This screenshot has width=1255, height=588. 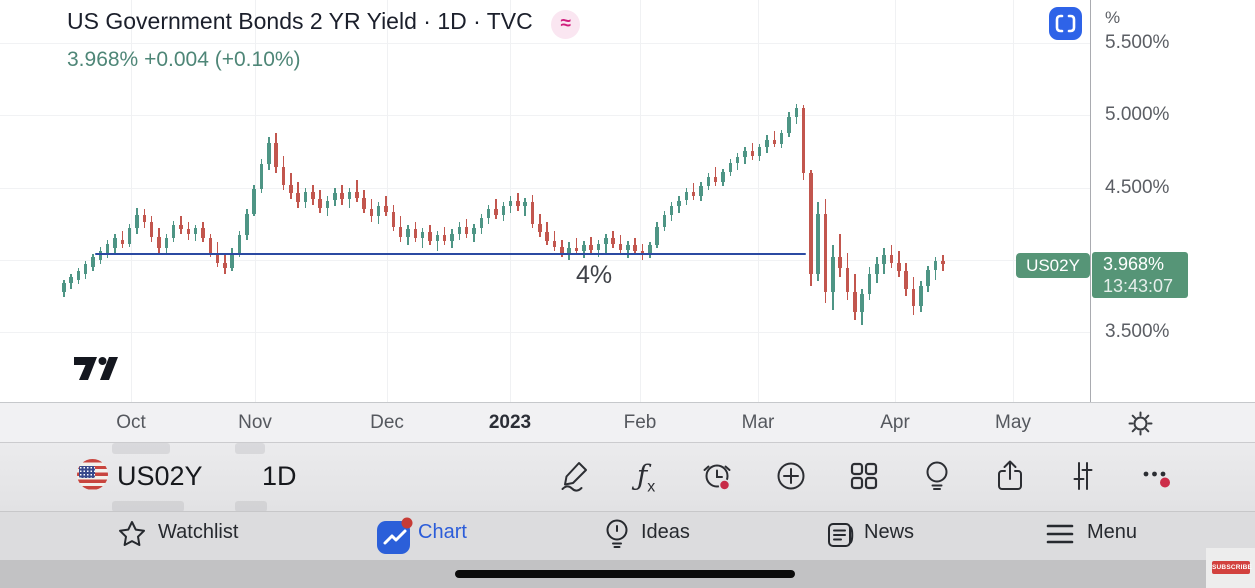 I want to click on time-tick-label: May, so click(x=1013, y=422).